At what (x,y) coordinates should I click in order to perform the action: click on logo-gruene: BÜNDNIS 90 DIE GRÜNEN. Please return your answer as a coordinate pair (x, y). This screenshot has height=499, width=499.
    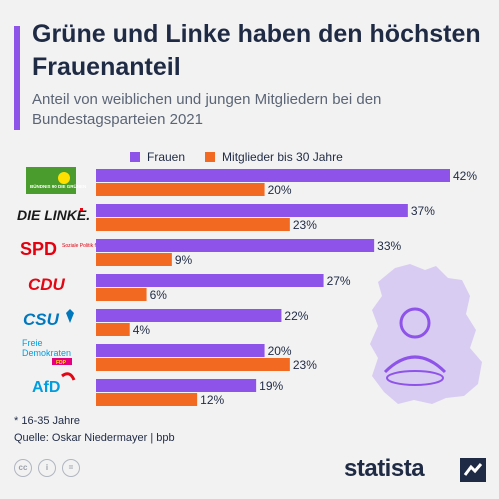
    Looking at the image, I should click on (56, 180).